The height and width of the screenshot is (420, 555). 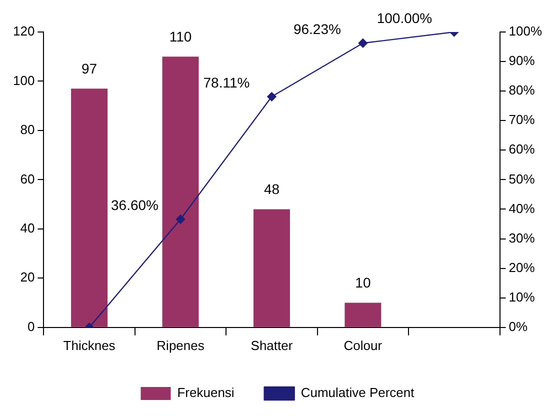 What do you see at coordinates (205, 392) in the screenshot?
I see `legend-label: Frekuensi` at bounding box center [205, 392].